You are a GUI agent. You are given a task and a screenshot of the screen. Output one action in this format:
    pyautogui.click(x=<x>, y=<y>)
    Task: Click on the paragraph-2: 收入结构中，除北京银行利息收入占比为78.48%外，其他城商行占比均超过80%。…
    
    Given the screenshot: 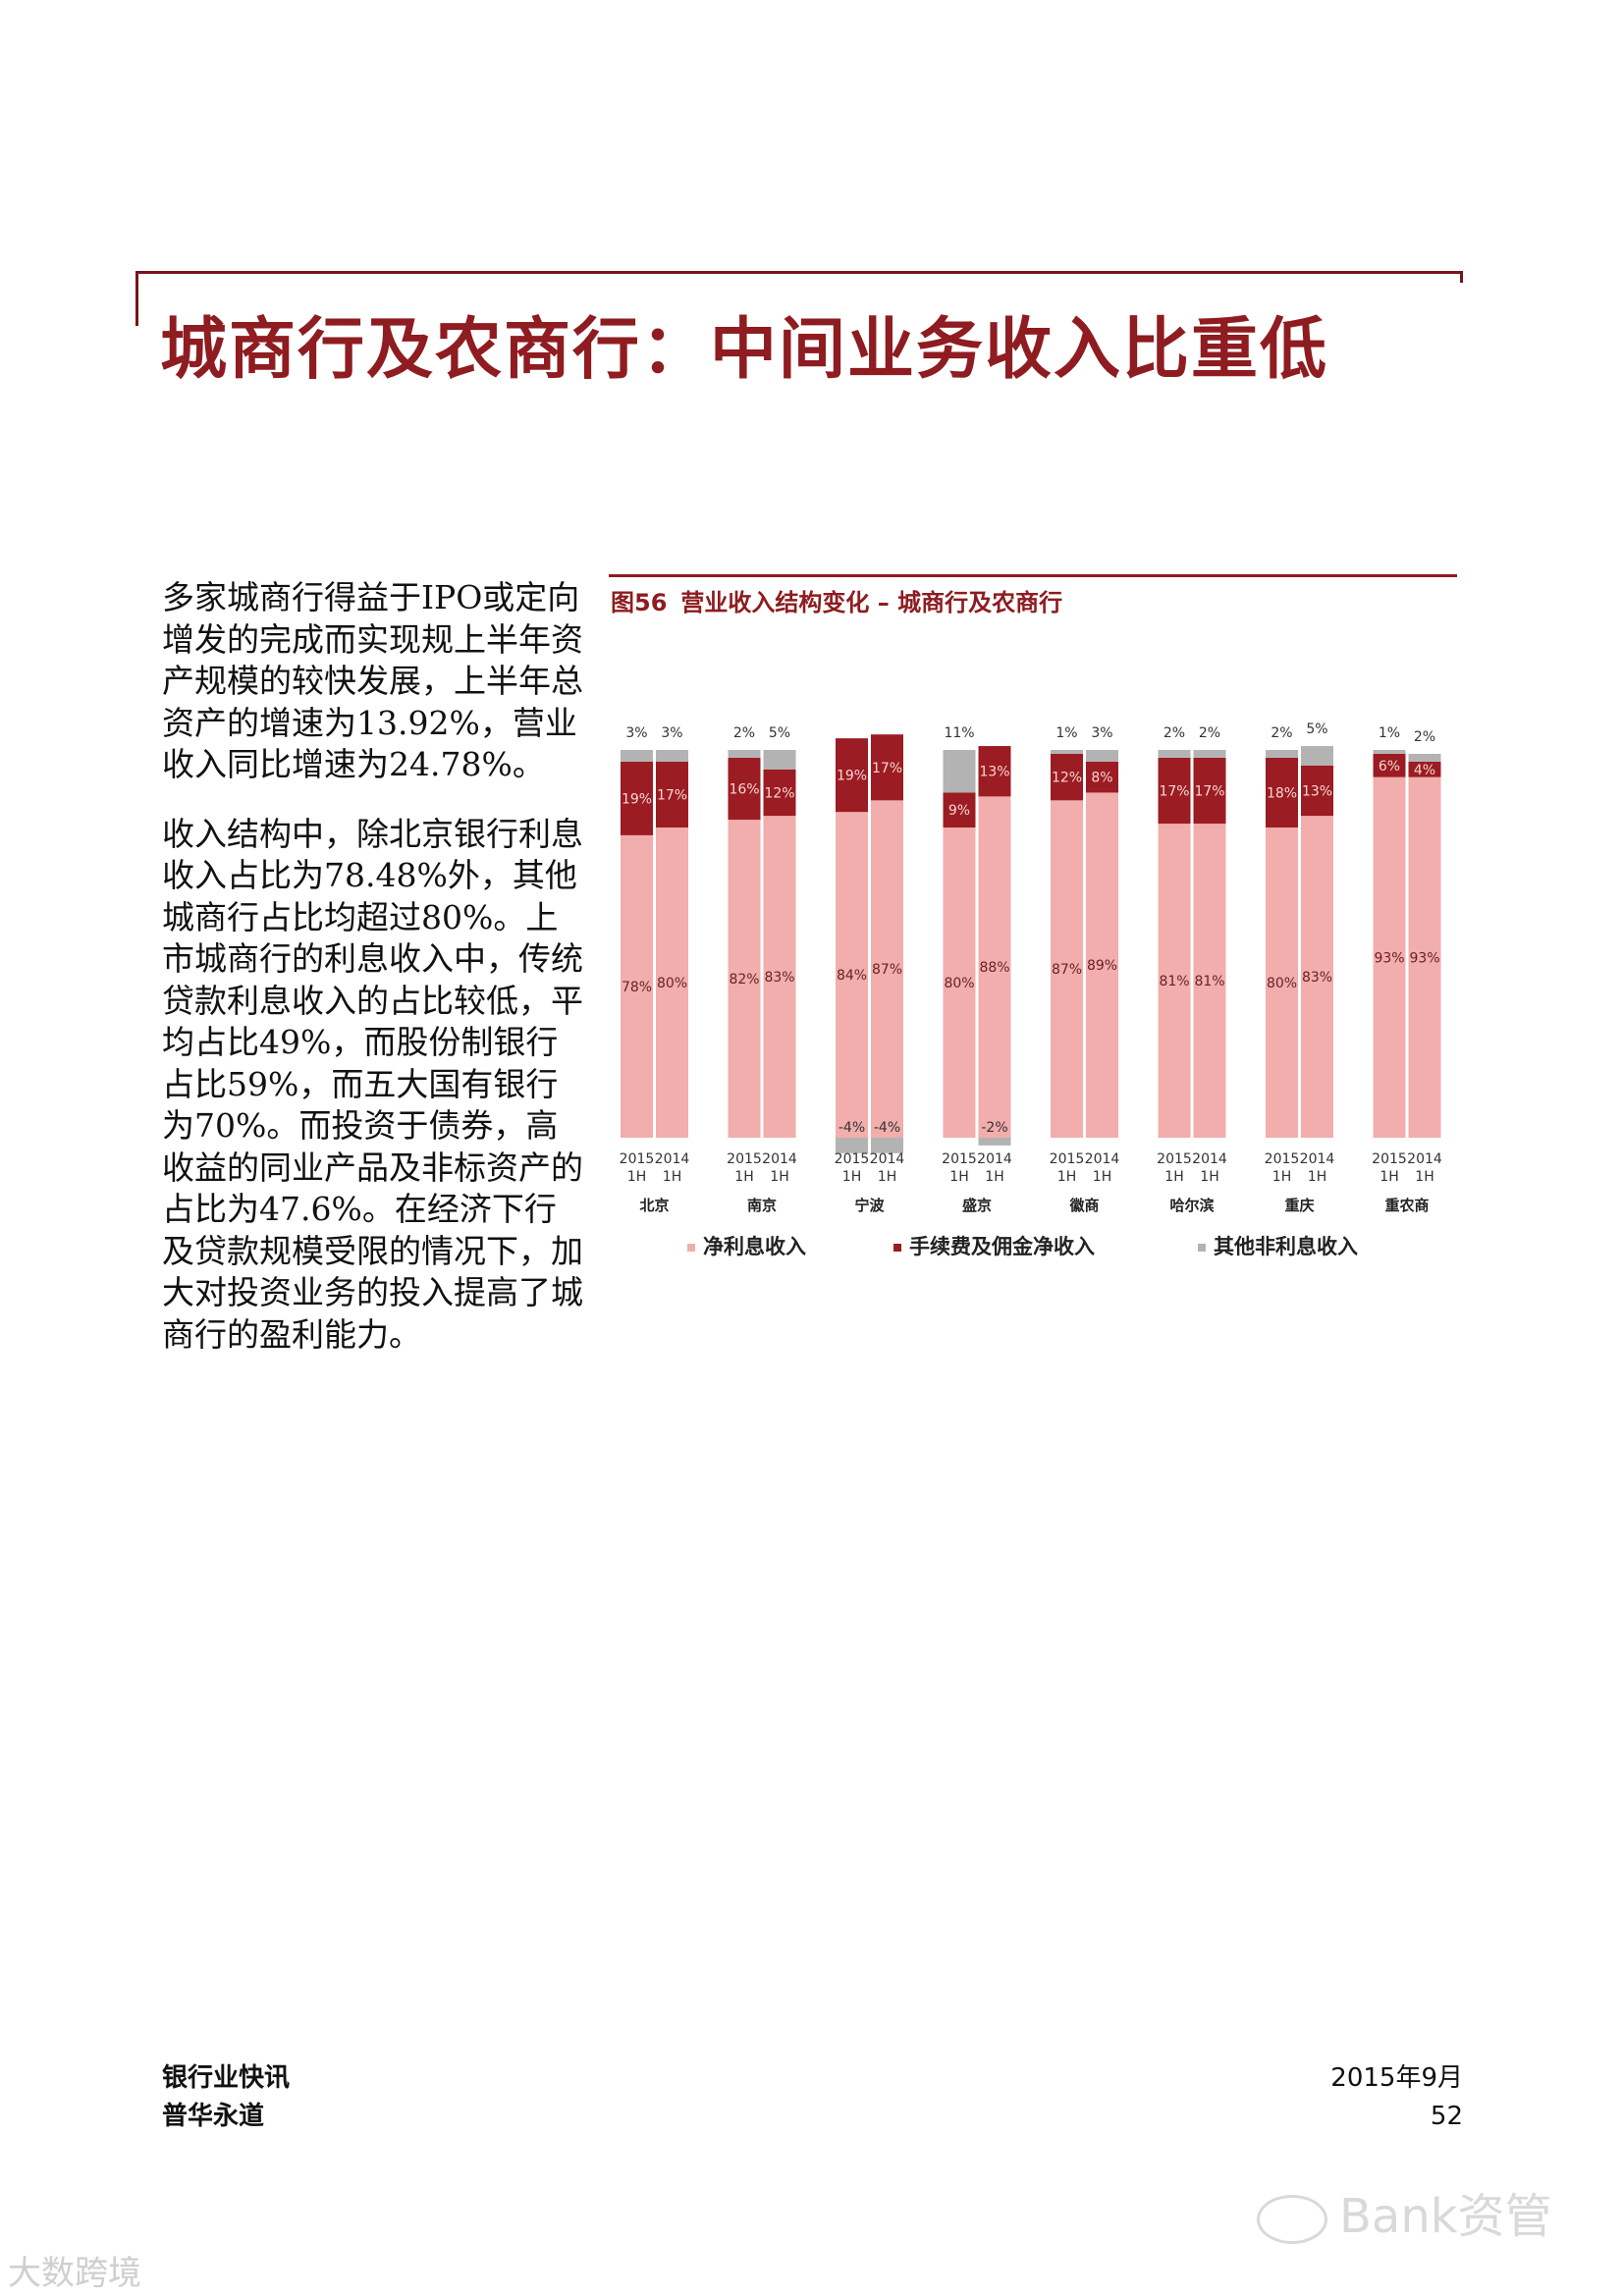 What is the action you would take?
    pyautogui.click(x=372, y=1084)
    